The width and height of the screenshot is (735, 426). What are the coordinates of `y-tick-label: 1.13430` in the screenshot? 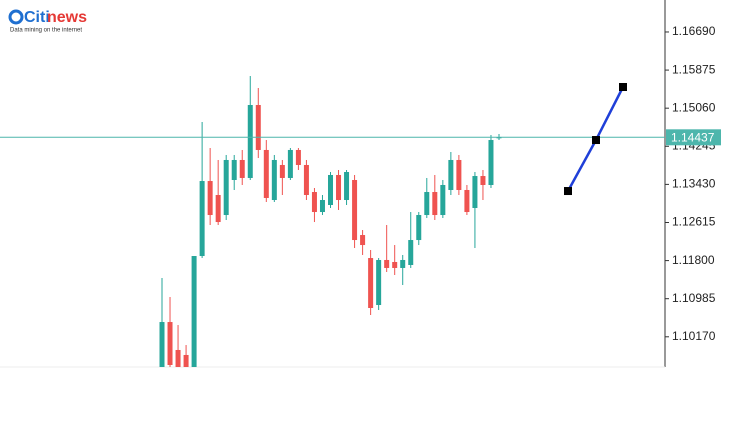 It's located at (694, 184).